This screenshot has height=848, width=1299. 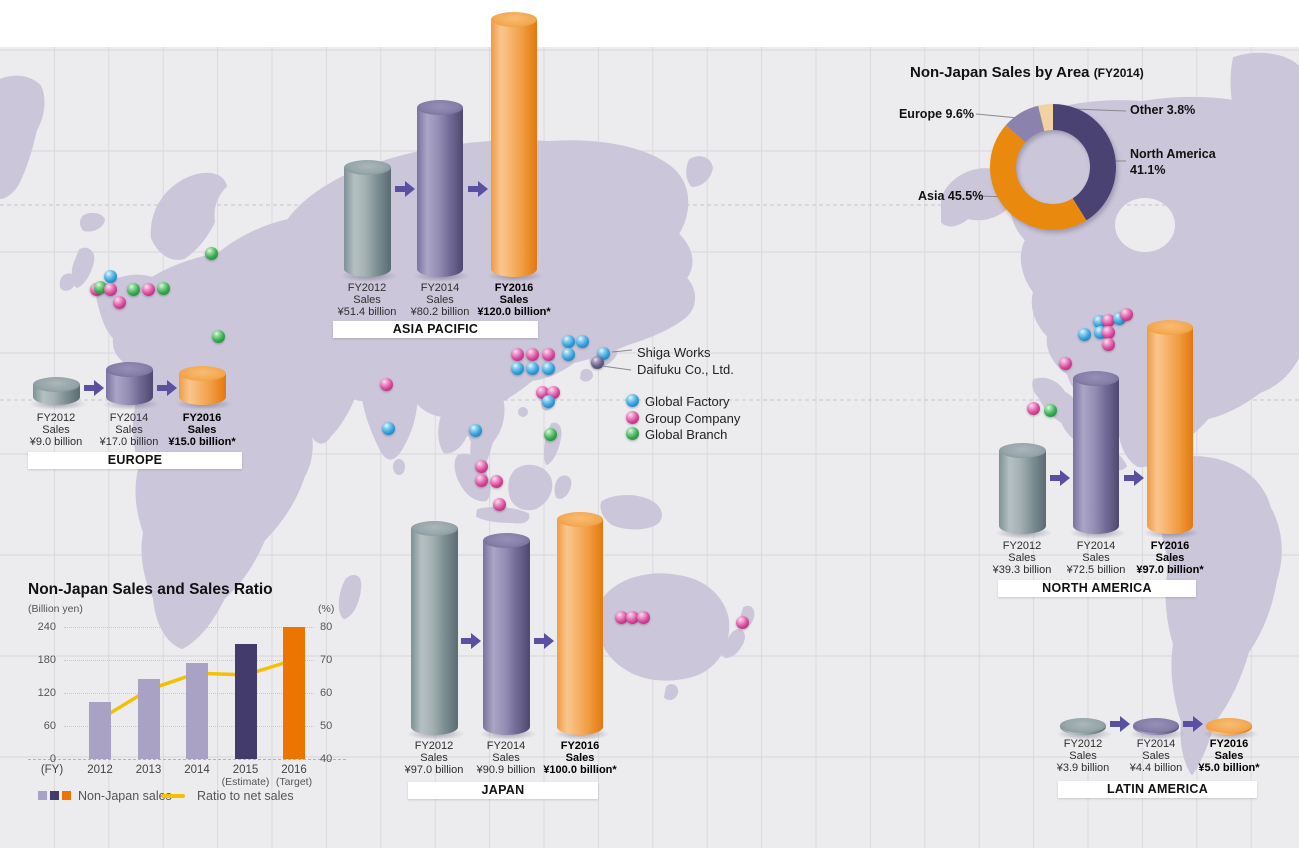 What do you see at coordinates (56, 430) in the screenshot?
I see `value-label: FY2012 Sales ¥9.0 billion` at bounding box center [56, 430].